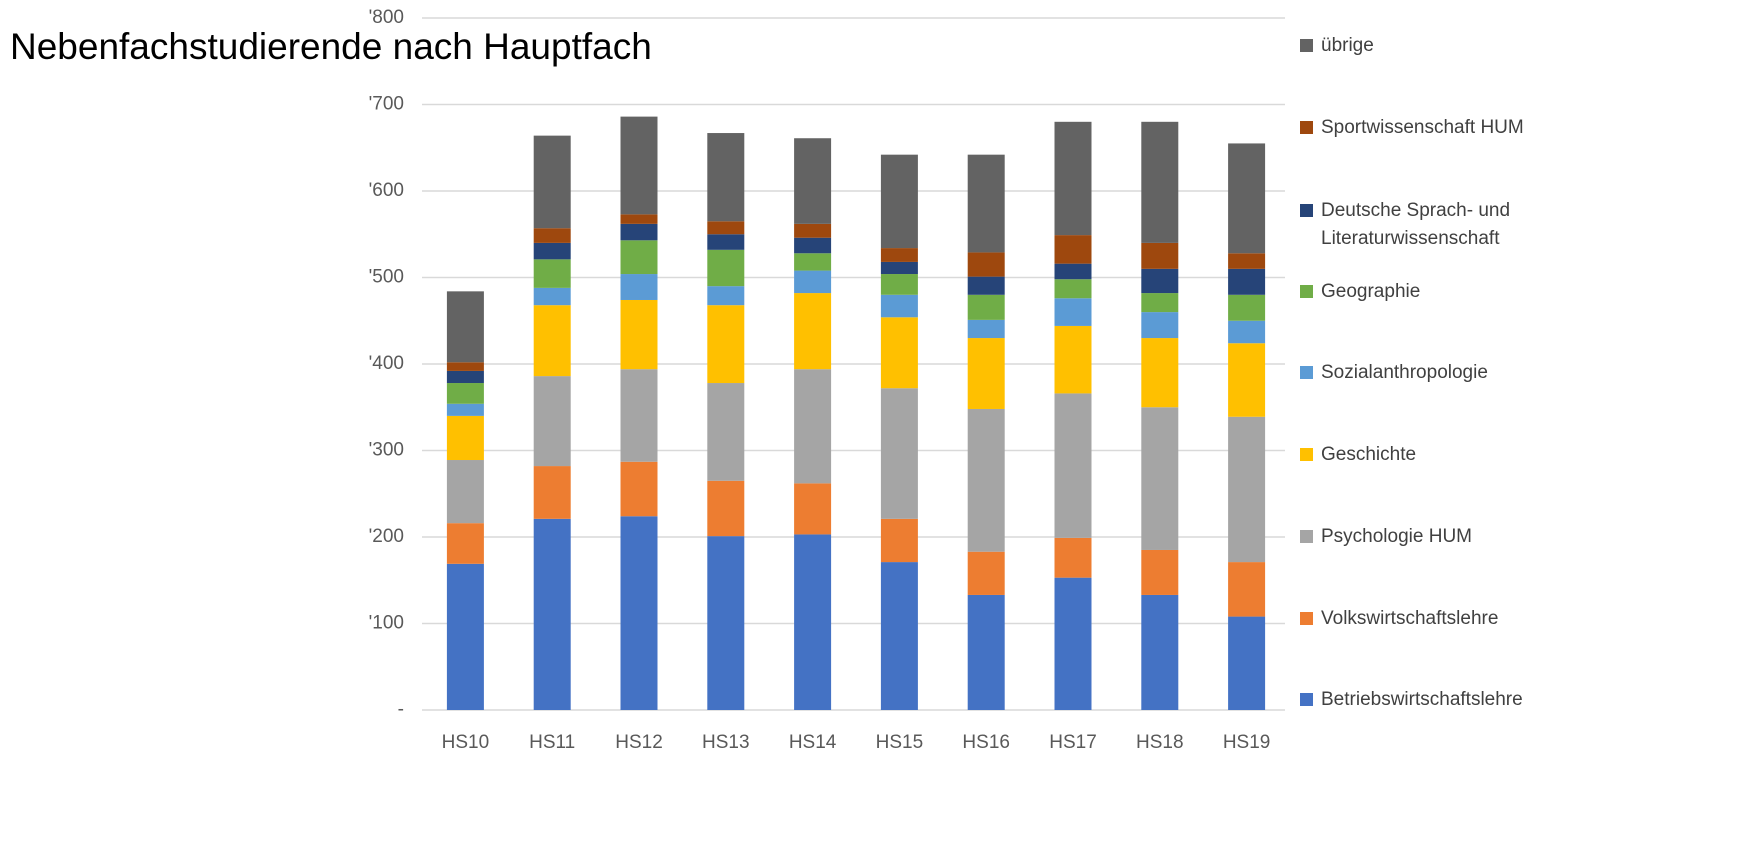  What do you see at coordinates (726, 742) in the screenshot?
I see `x-tick-label: HS13` at bounding box center [726, 742].